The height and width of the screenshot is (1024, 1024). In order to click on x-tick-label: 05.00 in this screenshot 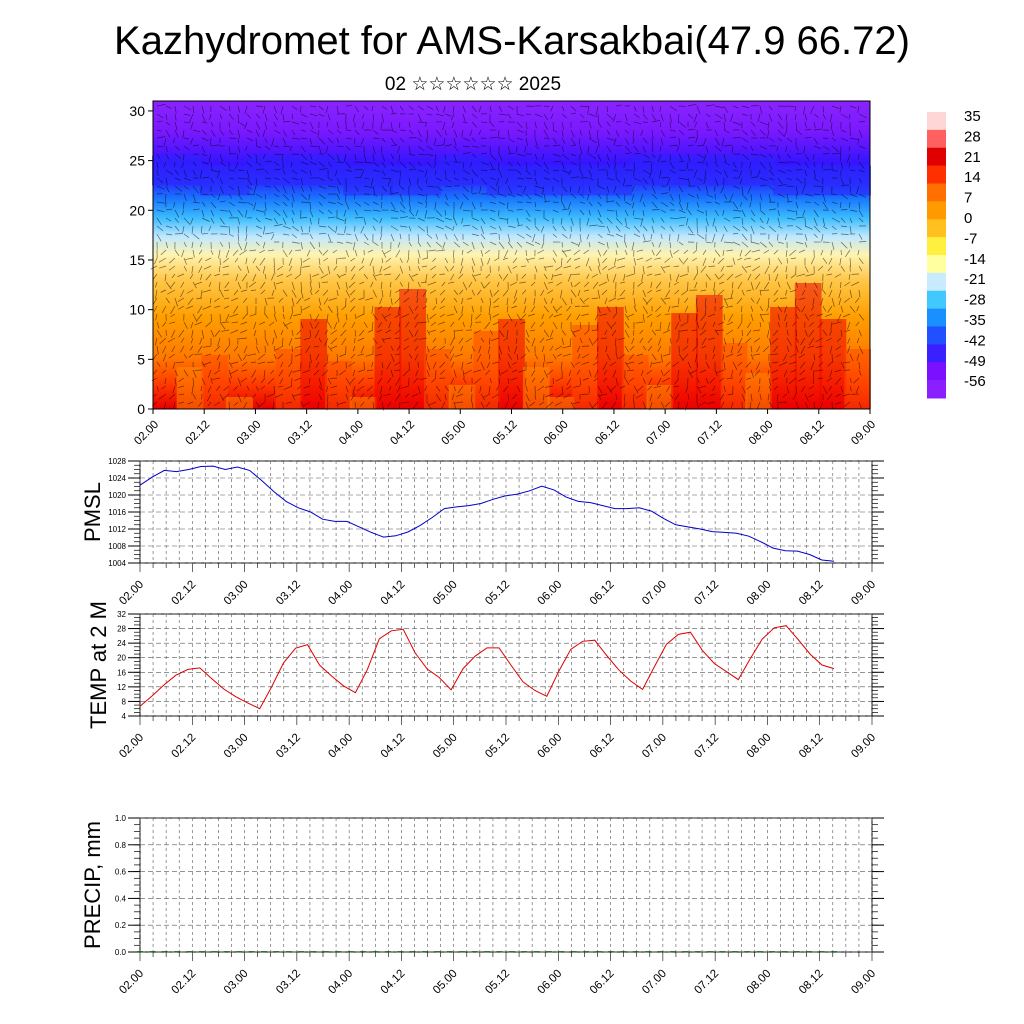, I will do `click(454, 433)`.